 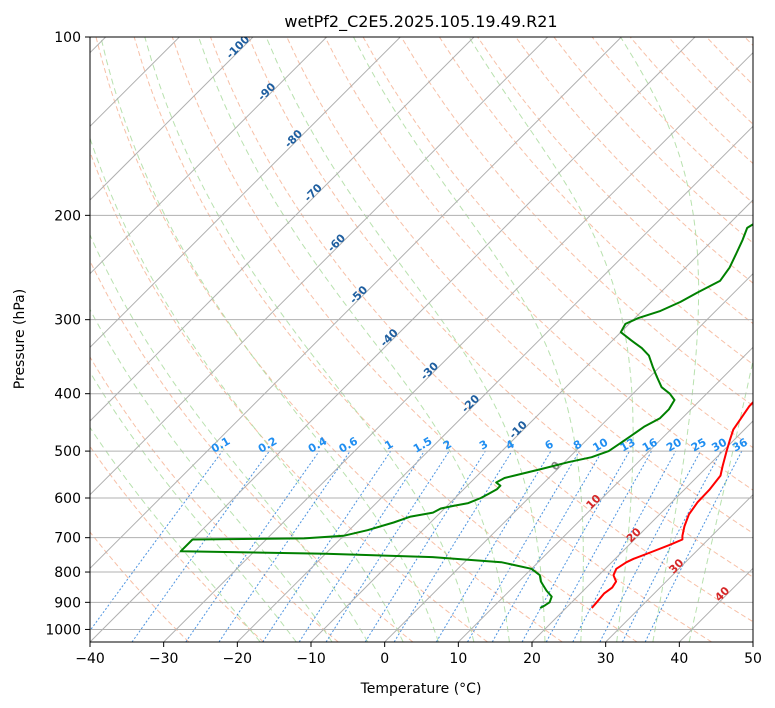 I want to click on y-tick-label: 500, so click(x=67, y=452).